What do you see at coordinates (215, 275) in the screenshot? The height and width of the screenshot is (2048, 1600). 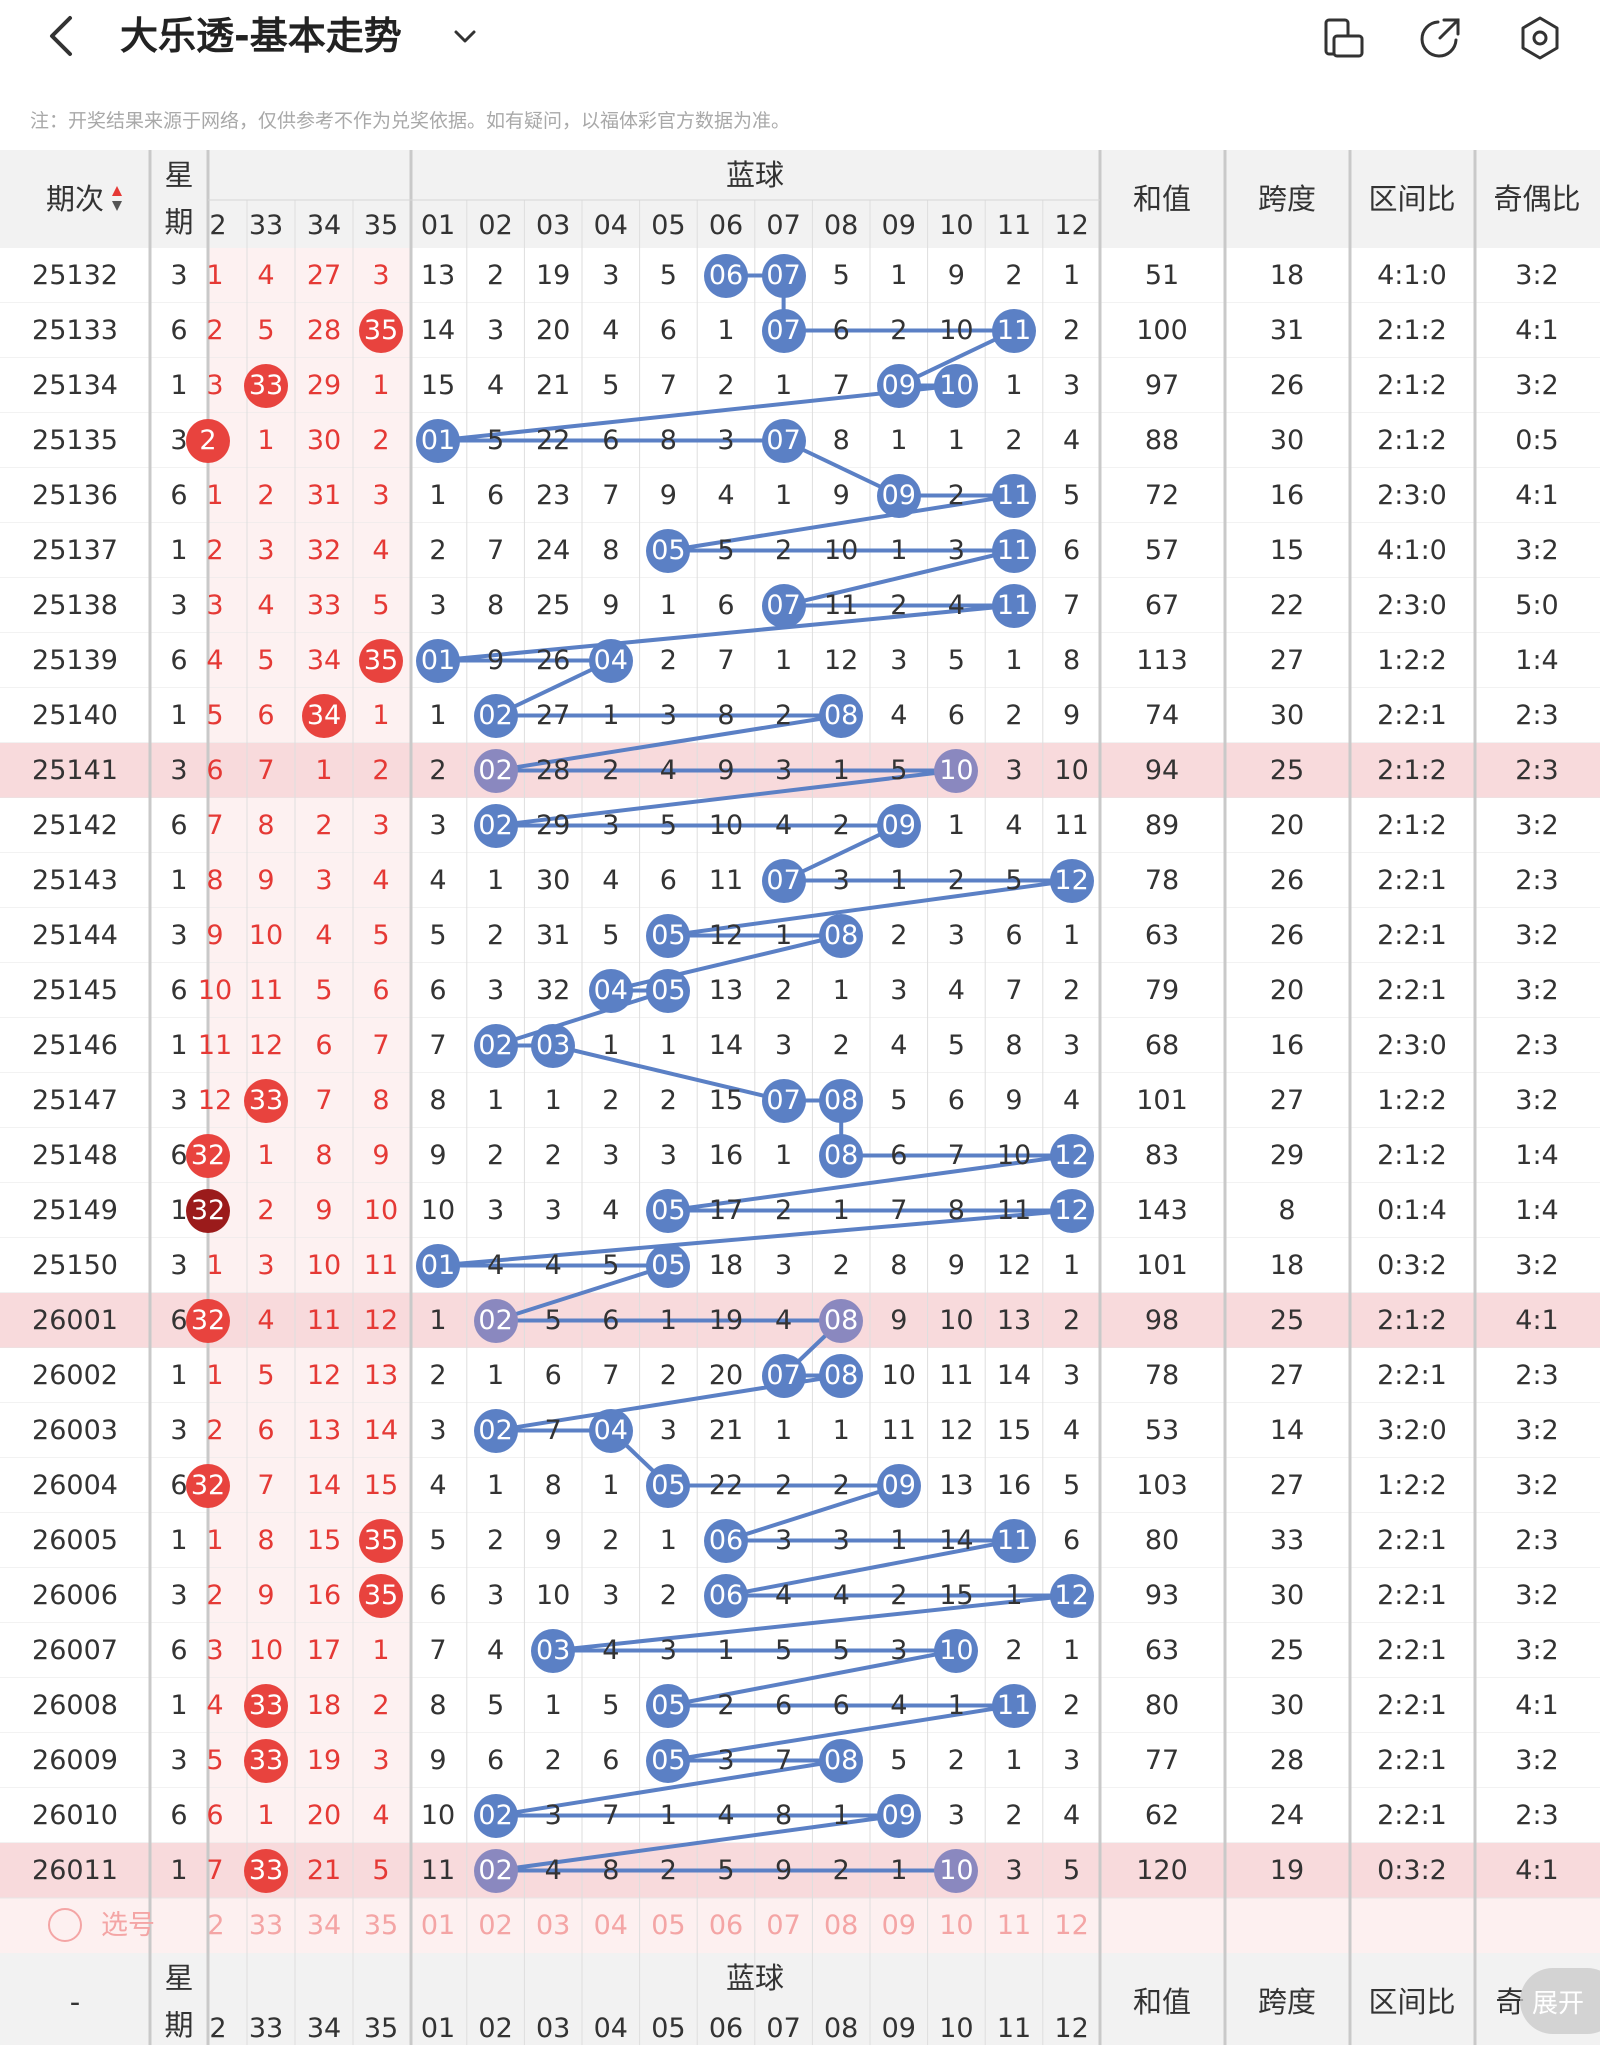 I see `red-omission-cell: 1` at bounding box center [215, 275].